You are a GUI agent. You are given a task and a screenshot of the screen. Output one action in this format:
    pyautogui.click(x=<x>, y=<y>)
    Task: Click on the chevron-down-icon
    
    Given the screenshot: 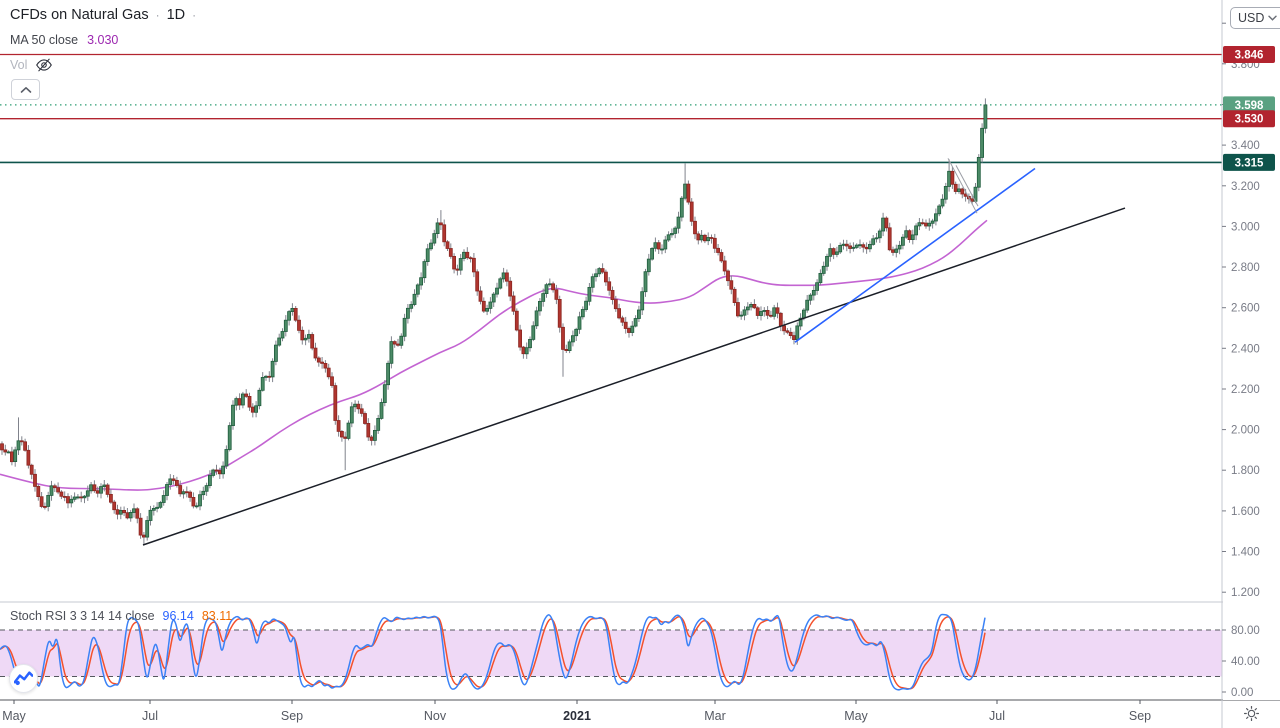 What is the action you would take?
    pyautogui.click(x=1273, y=18)
    